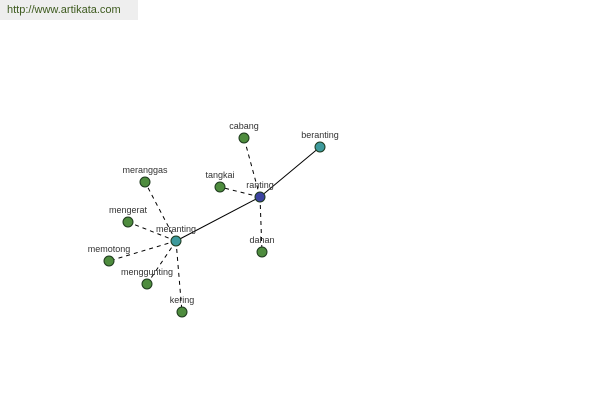 The width and height of the screenshot is (600, 400). Describe the element at coordinates (176, 229) in the screenshot. I see `node-label-meranting: meranting` at that location.